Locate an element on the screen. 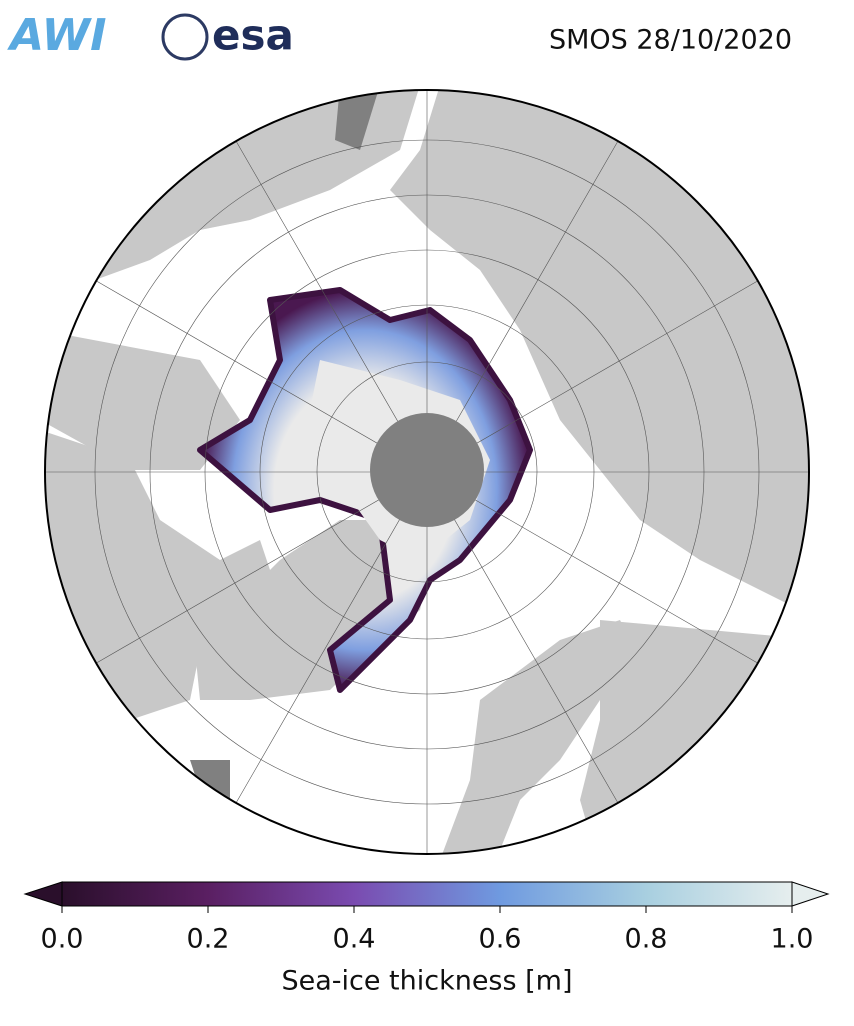 The image size is (854, 1026). colorbar-under is located at coordinates (43, 894).